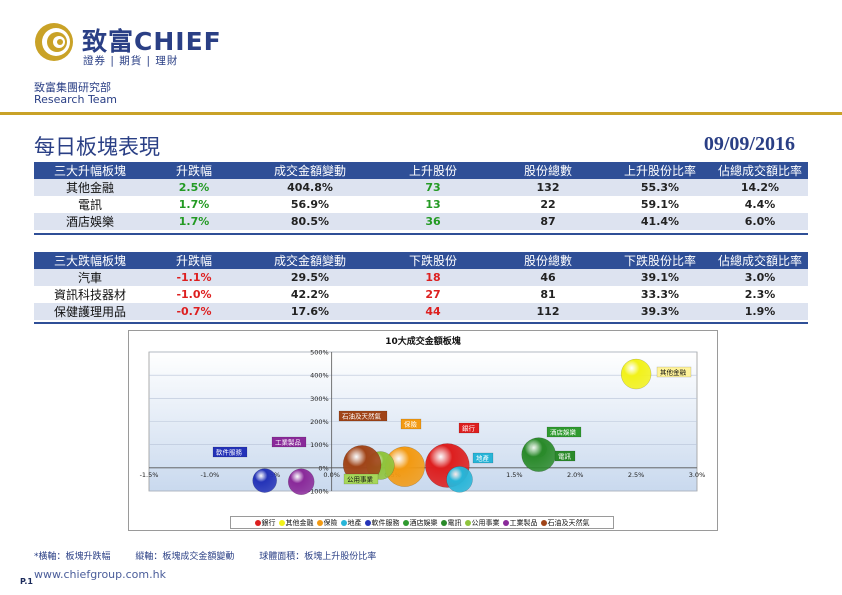 This screenshot has height=595, width=842. What do you see at coordinates (354, 522) in the screenshot?
I see `legend-label: 地產` at bounding box center [354, 522].